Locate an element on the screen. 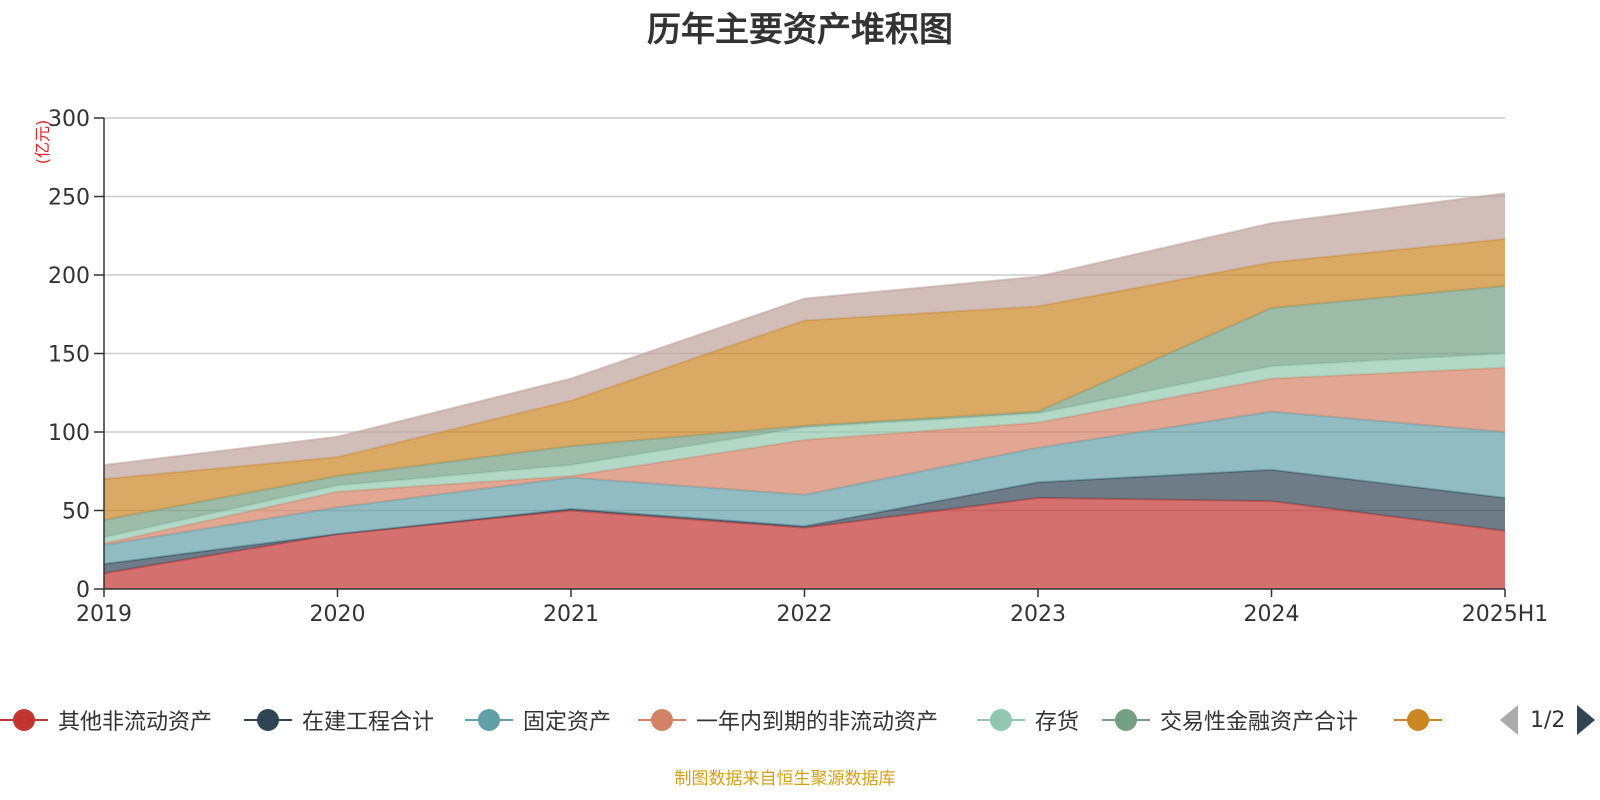 This screenshot has width=1600, height=800. y-tick-label: 250 is located at coordinates (69, 198).